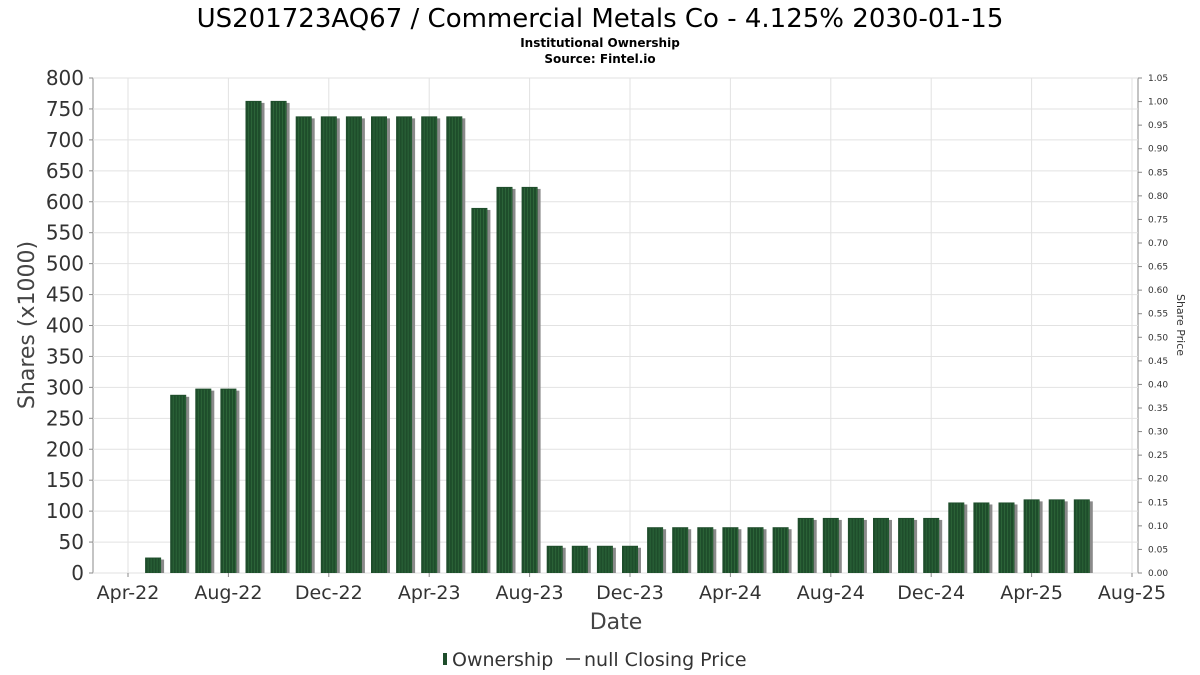 The width and height of the screenshot is (1200, 675). I want to click on x-tick-label: Apr-23, so click(429, 593).